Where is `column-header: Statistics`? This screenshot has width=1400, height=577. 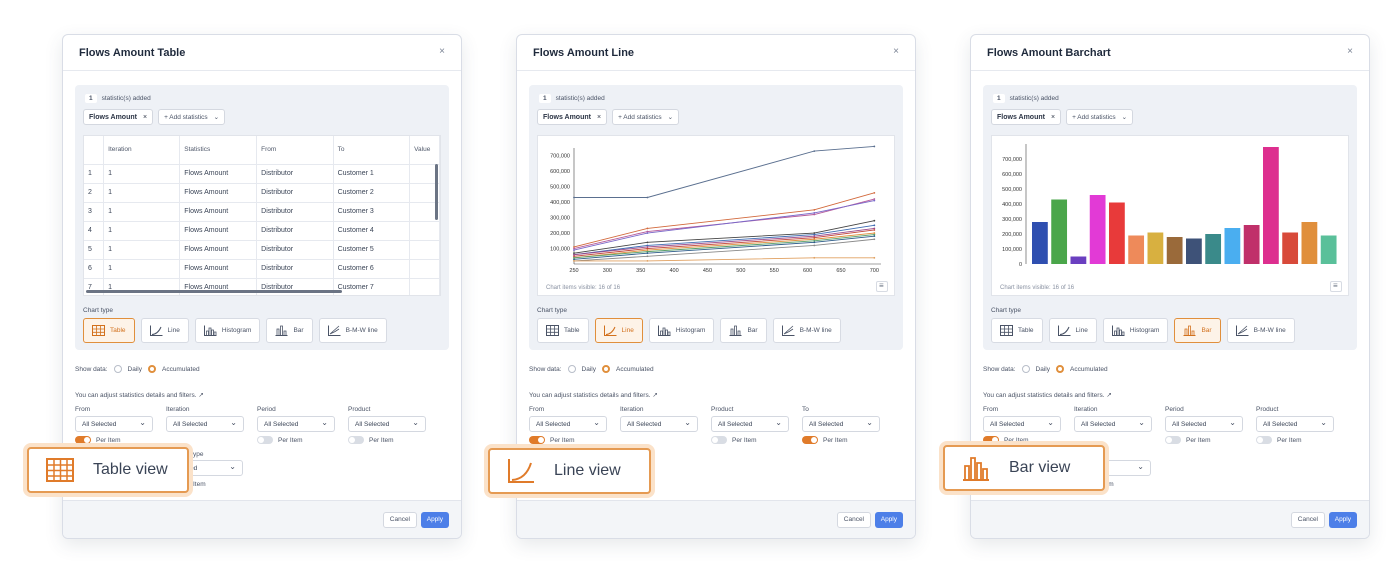 column-header: Statistics is located at coordinates (218, 150).